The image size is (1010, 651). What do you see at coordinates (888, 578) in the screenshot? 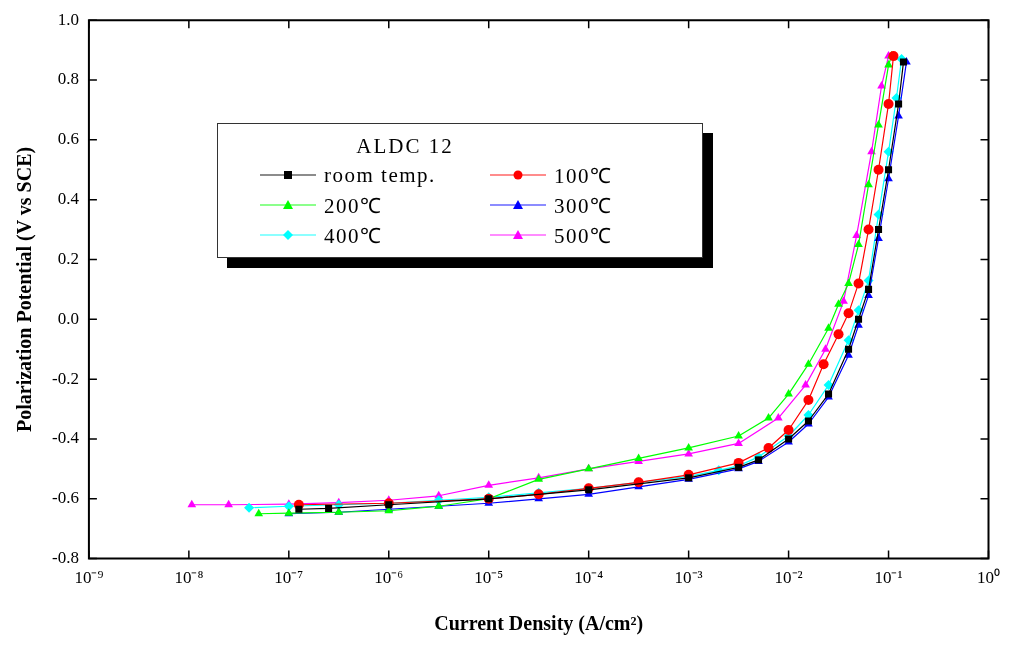
I see `x-tick-label: 10⁻¹` at bounding box center [888, 578].